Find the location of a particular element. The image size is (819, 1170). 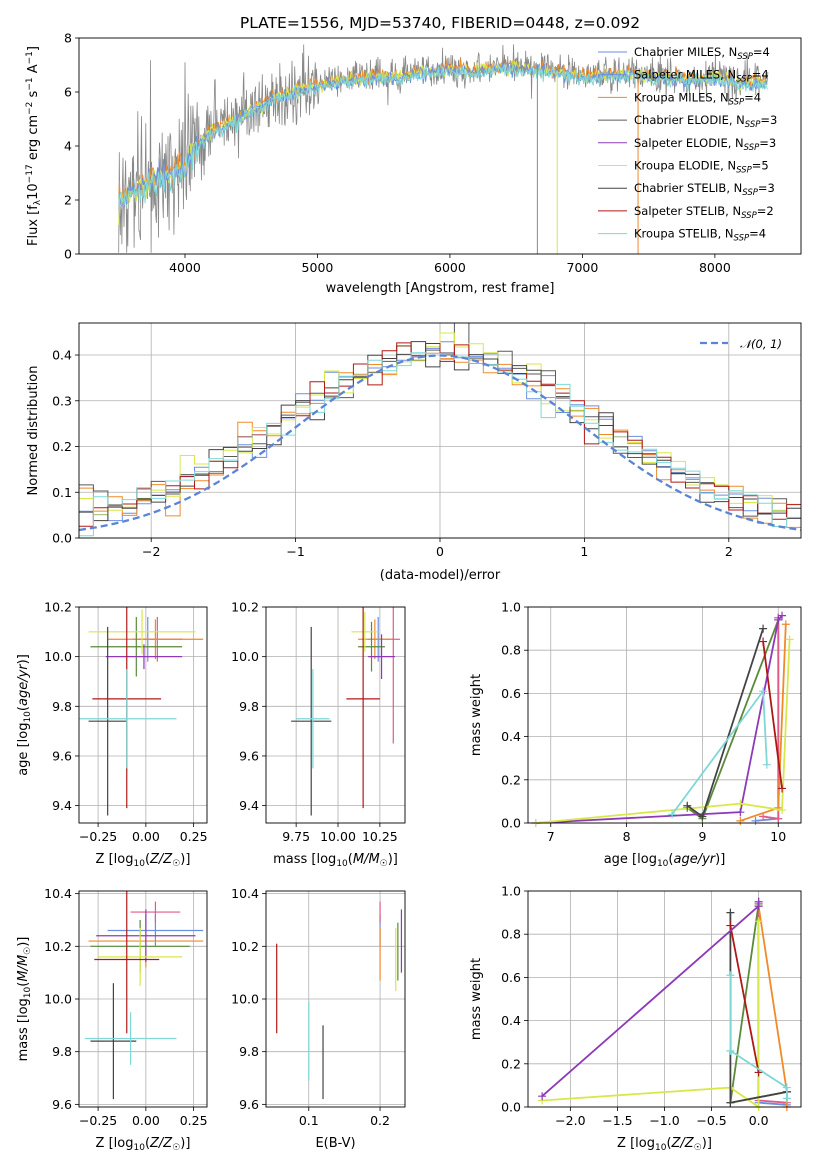

legend-label-main: Kroupa STELIB, N is located at coordinates (684, 234).